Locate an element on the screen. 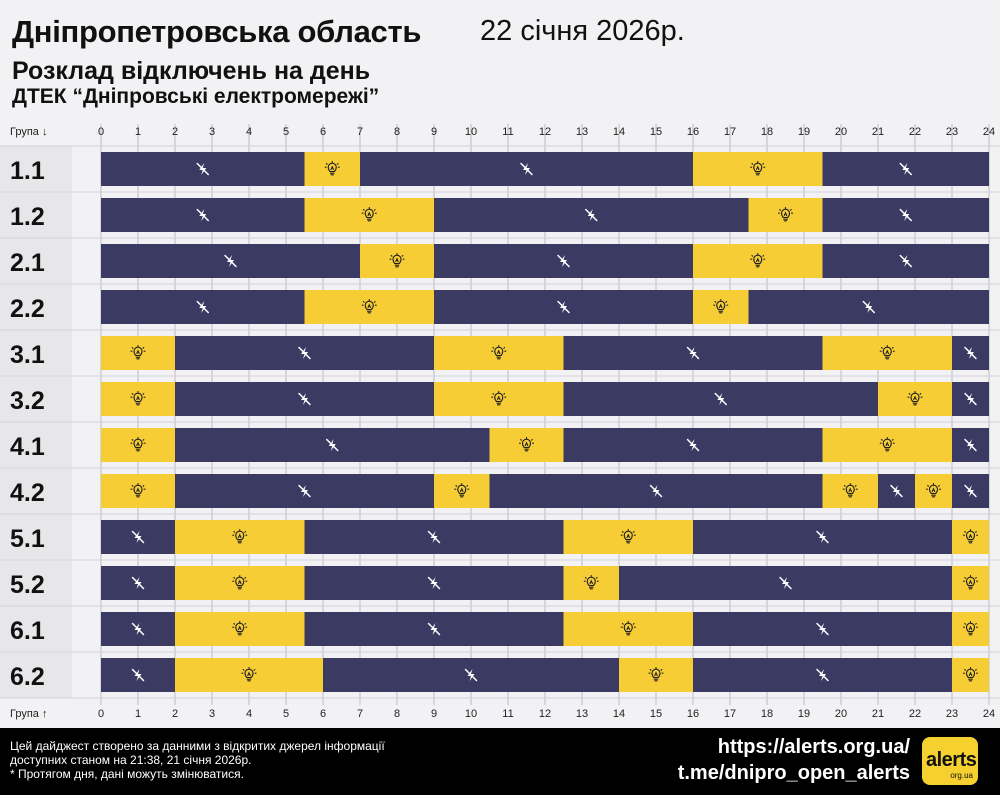 This screenshot has width=1000, height=795. region-title: Дніпропетровська область is located at coordinates (217, 31).